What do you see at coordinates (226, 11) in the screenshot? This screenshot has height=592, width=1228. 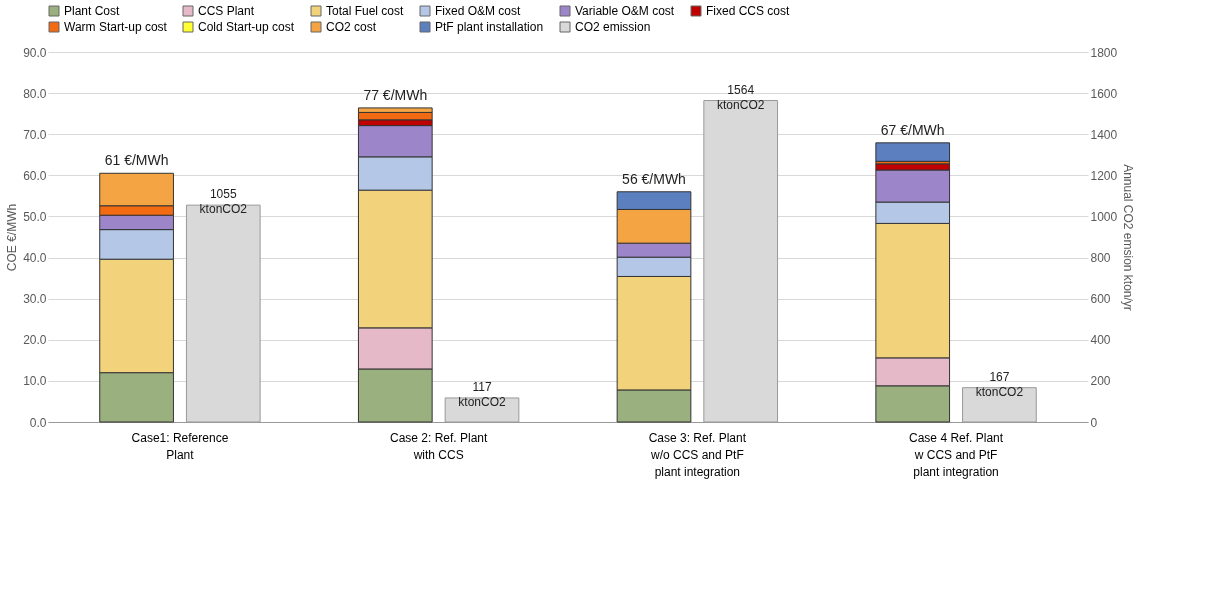 I see `legend-label: CCS Plant` at bounding box center [226, 11].